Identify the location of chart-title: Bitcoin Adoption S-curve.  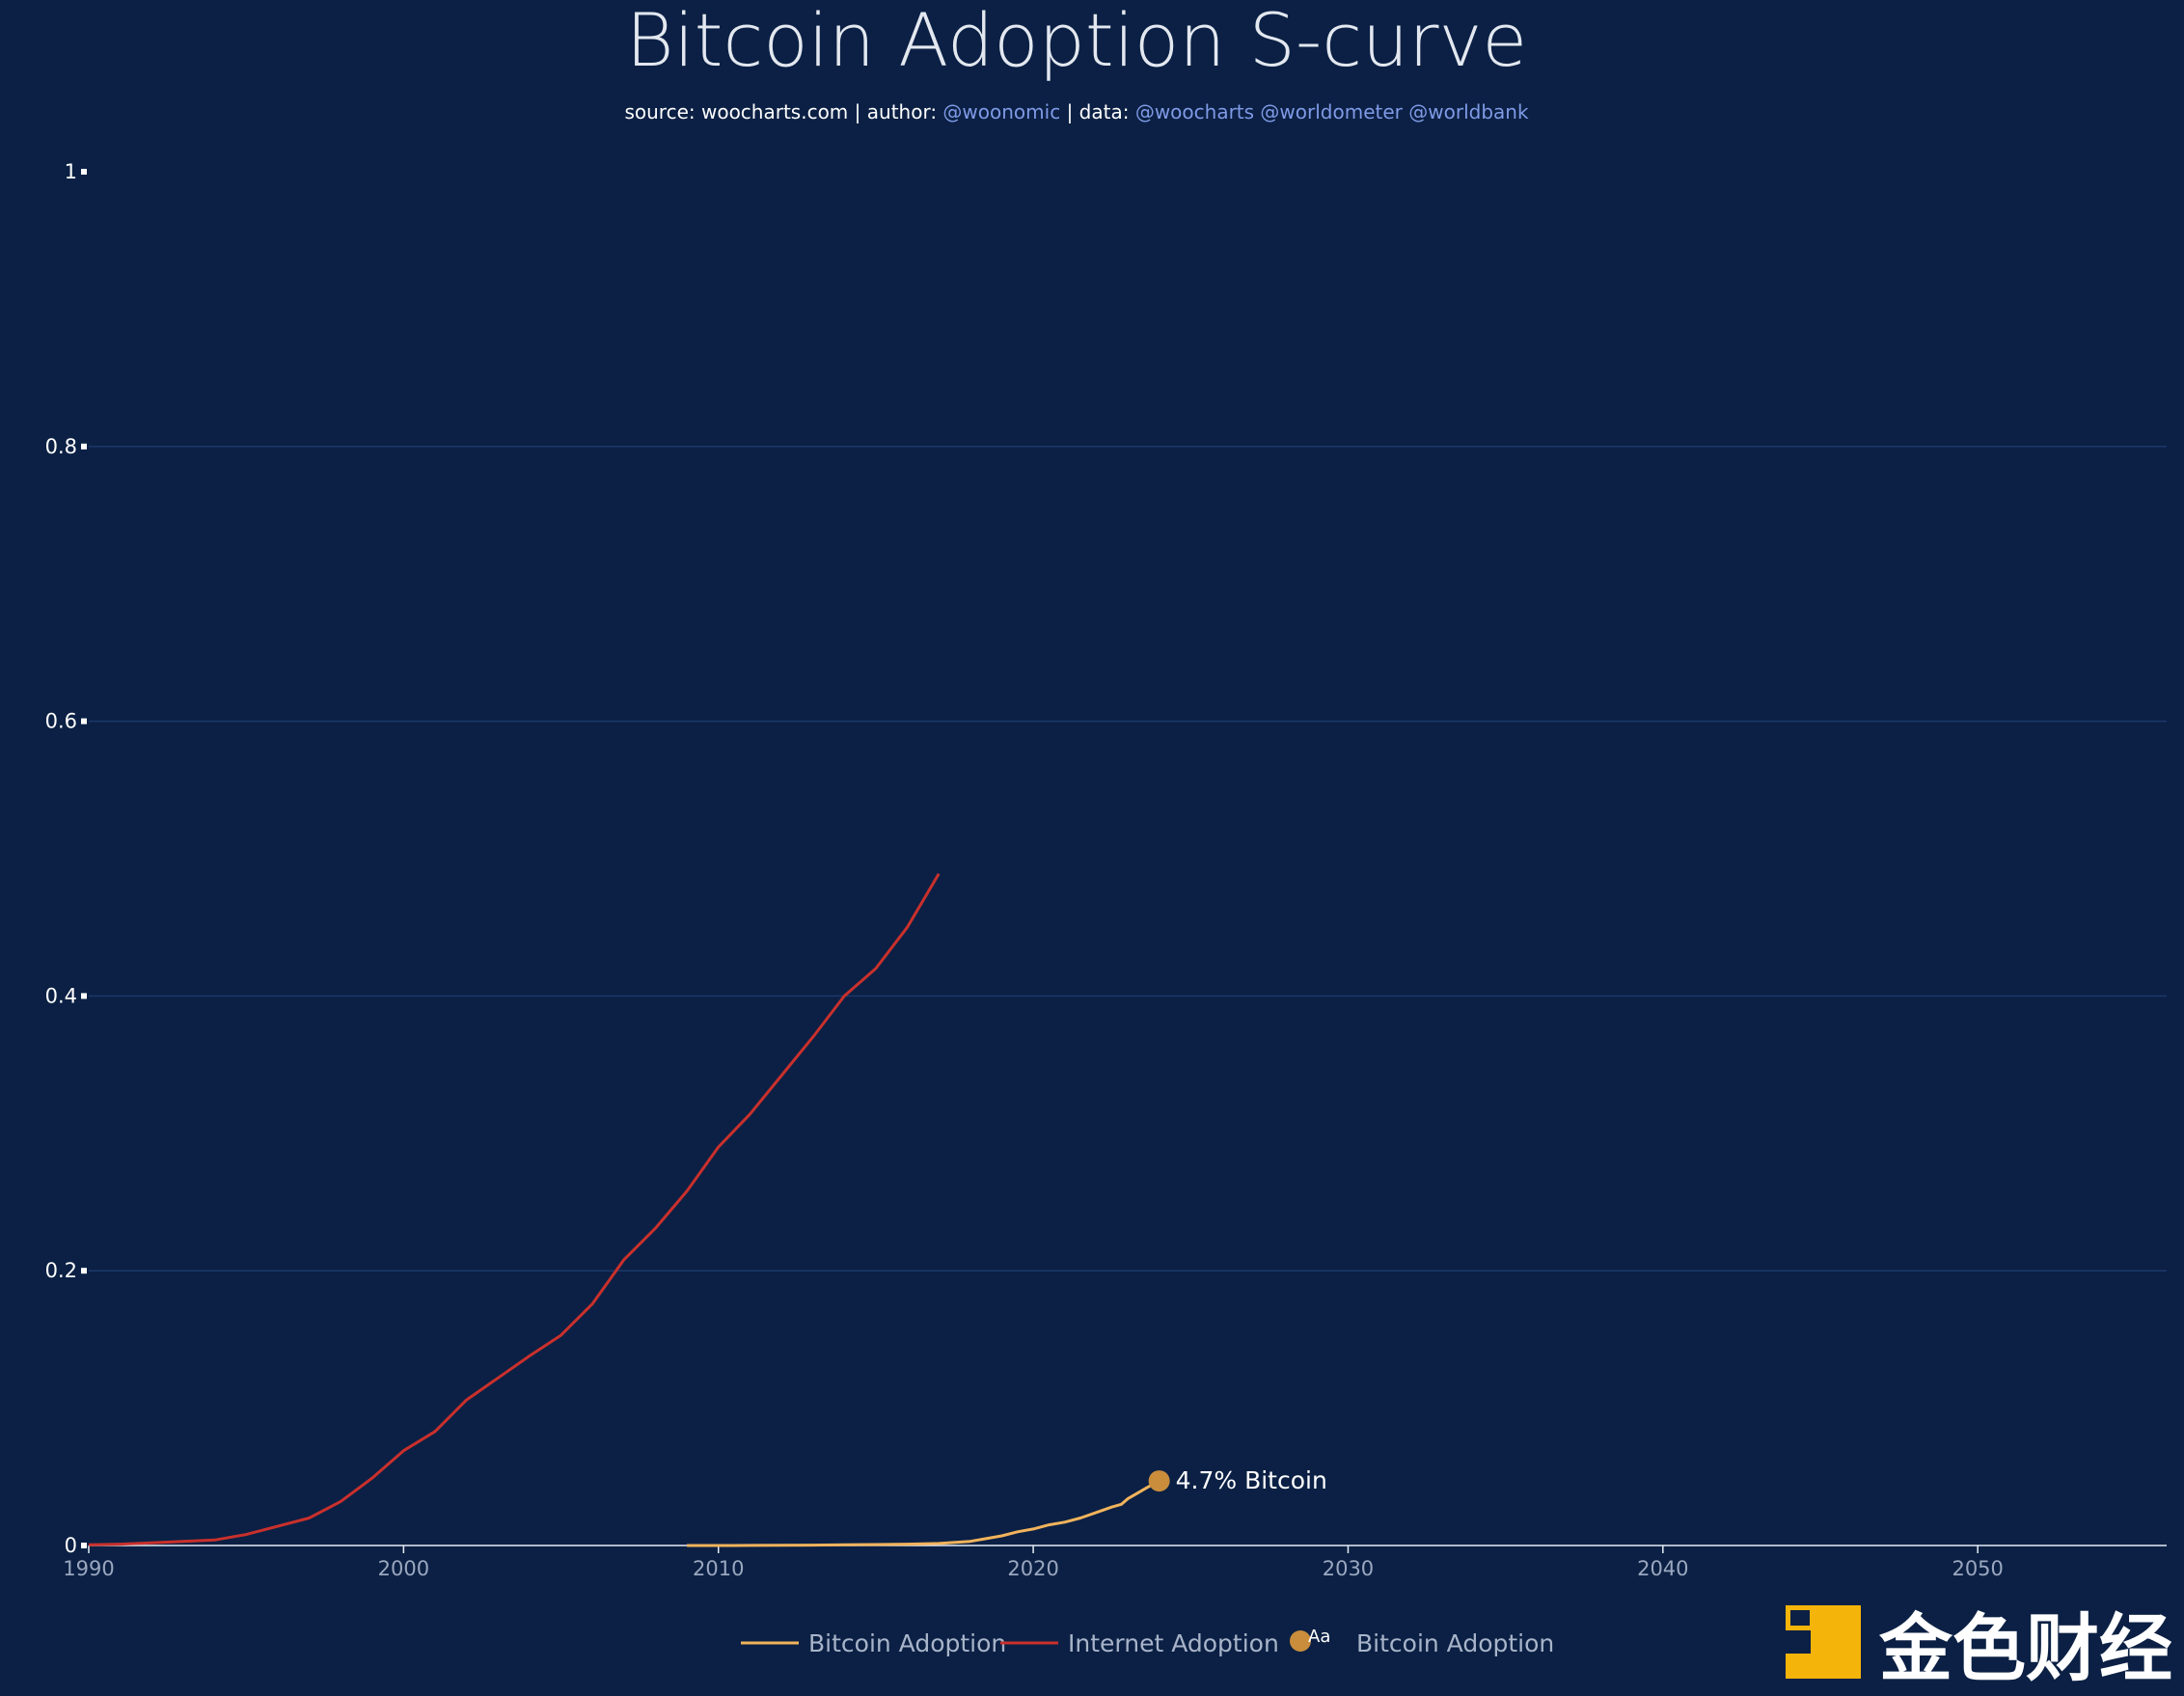
(1076, 41).